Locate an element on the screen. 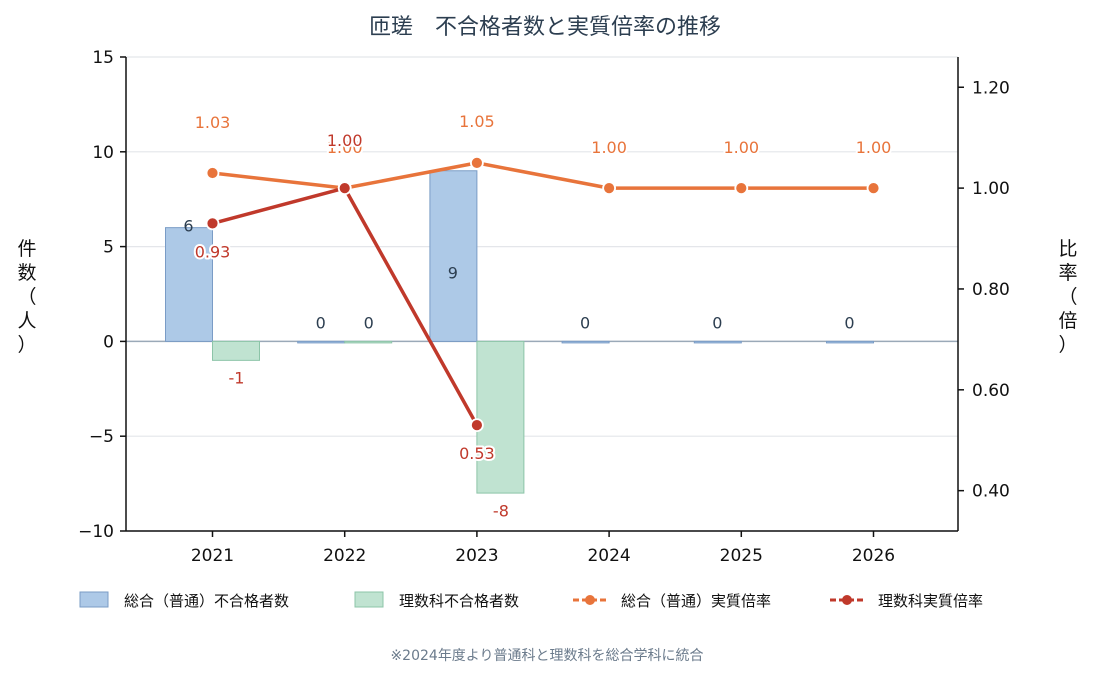 The image size is (1094, 679). bar-value-label: -8 is located at coordinates (501, 510).